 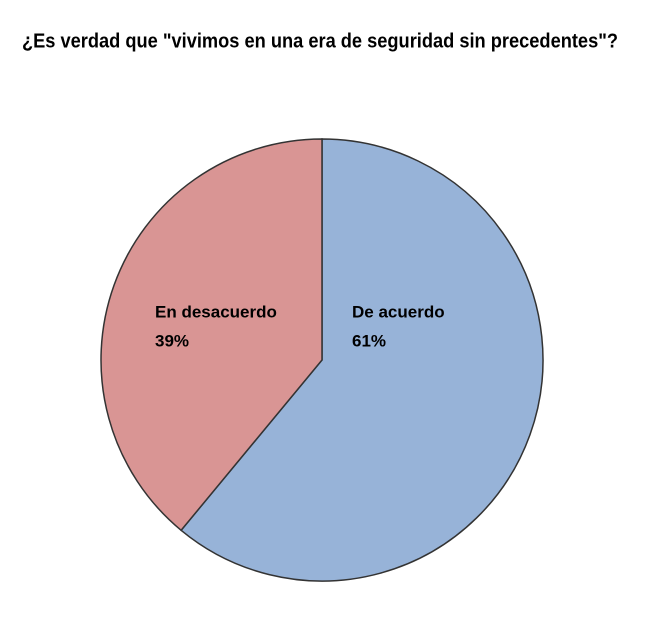 I want to click on slice-value-label: 39%, so click(x=172, y=340).